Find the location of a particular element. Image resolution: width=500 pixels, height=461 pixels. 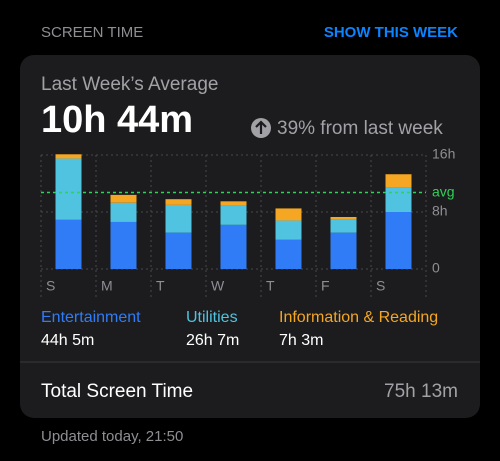

legend-name: Entertainment is located at coordinates (91, 317).